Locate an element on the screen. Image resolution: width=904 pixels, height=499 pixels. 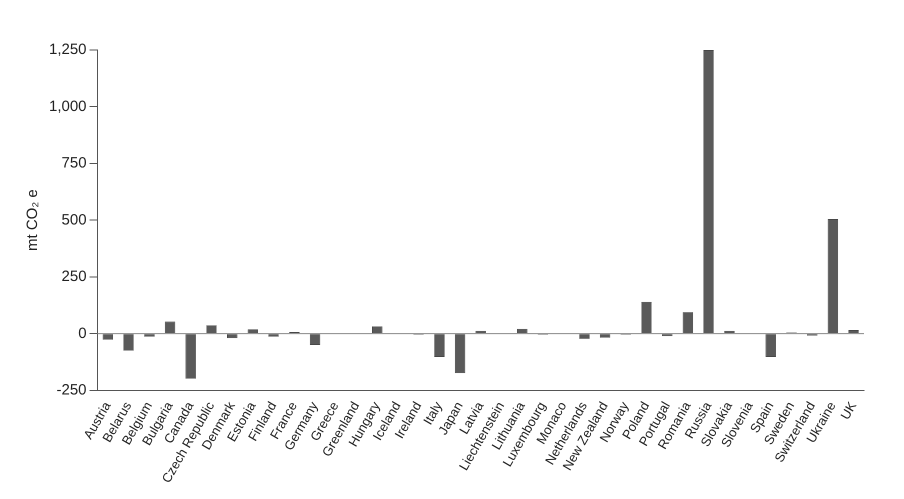
y-tick-label: 250 is located at coordinates (74, 277).